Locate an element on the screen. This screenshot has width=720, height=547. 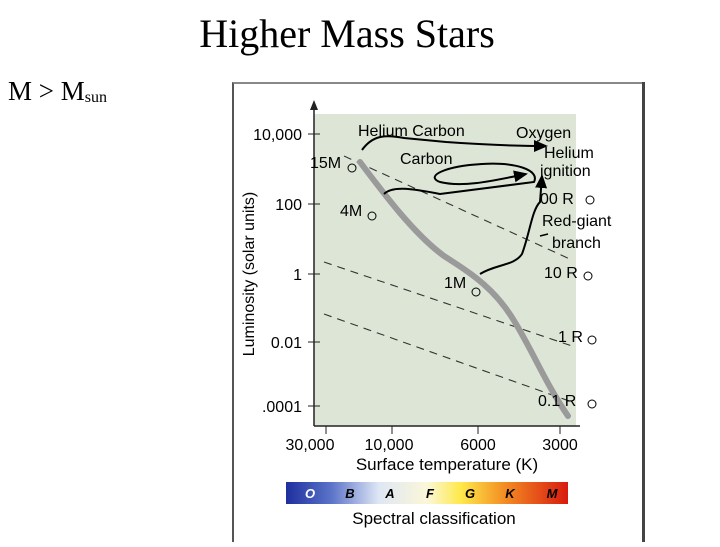
y-tick-label: 10,000 is located at coordinates (277, 135).